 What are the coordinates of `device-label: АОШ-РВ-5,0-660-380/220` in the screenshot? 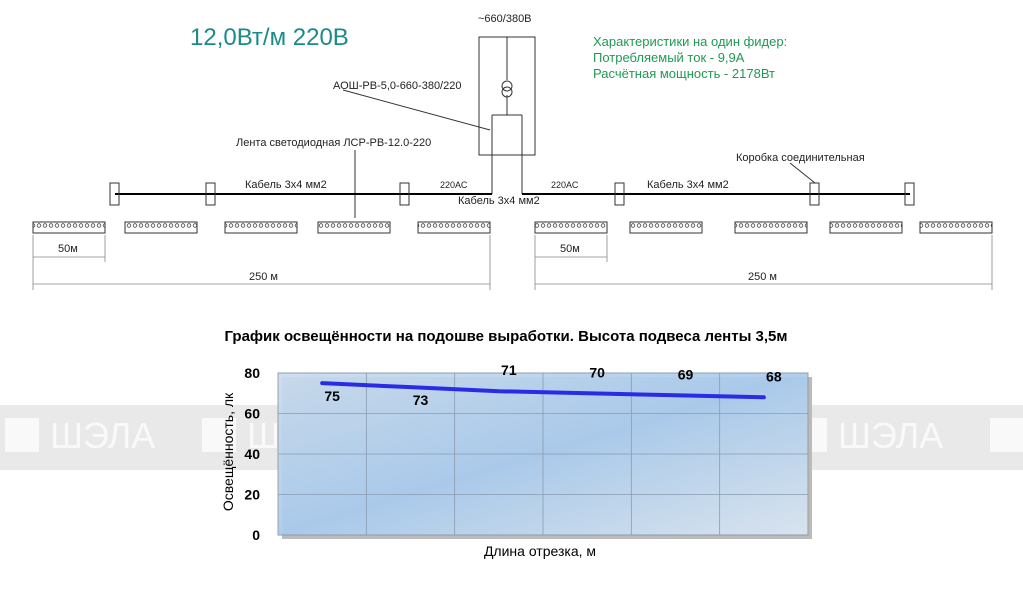 It's located at (397, 86).